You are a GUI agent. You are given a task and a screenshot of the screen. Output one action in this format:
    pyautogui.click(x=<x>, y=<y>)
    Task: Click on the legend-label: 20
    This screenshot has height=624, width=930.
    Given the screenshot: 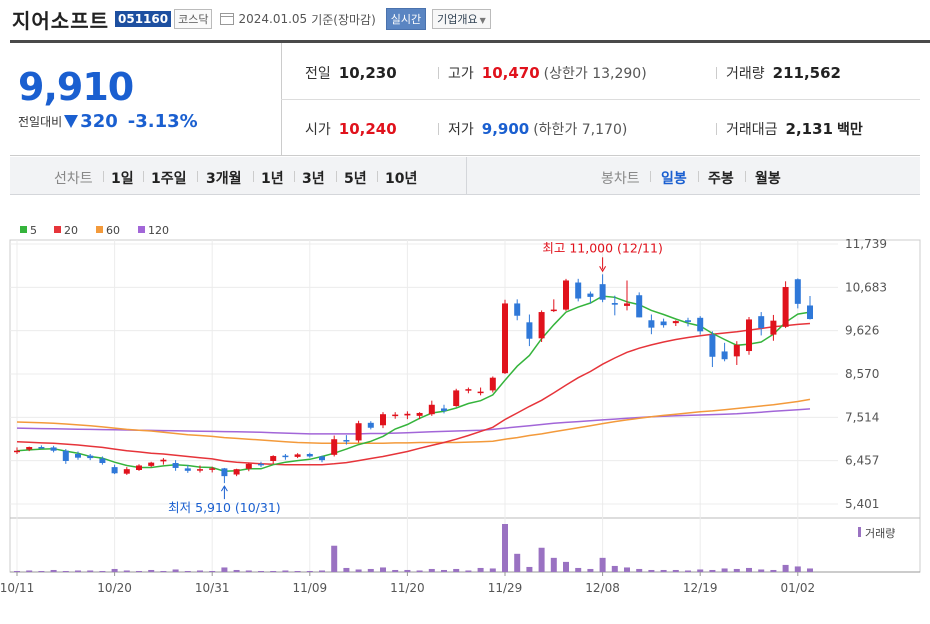 What is the action you would take?
    pyautogui.click(x=71, y=230)
    